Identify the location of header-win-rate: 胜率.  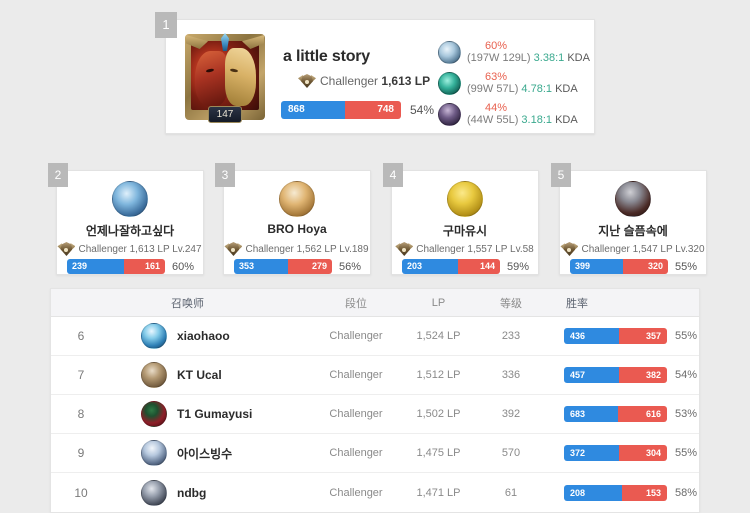
(577, 303).